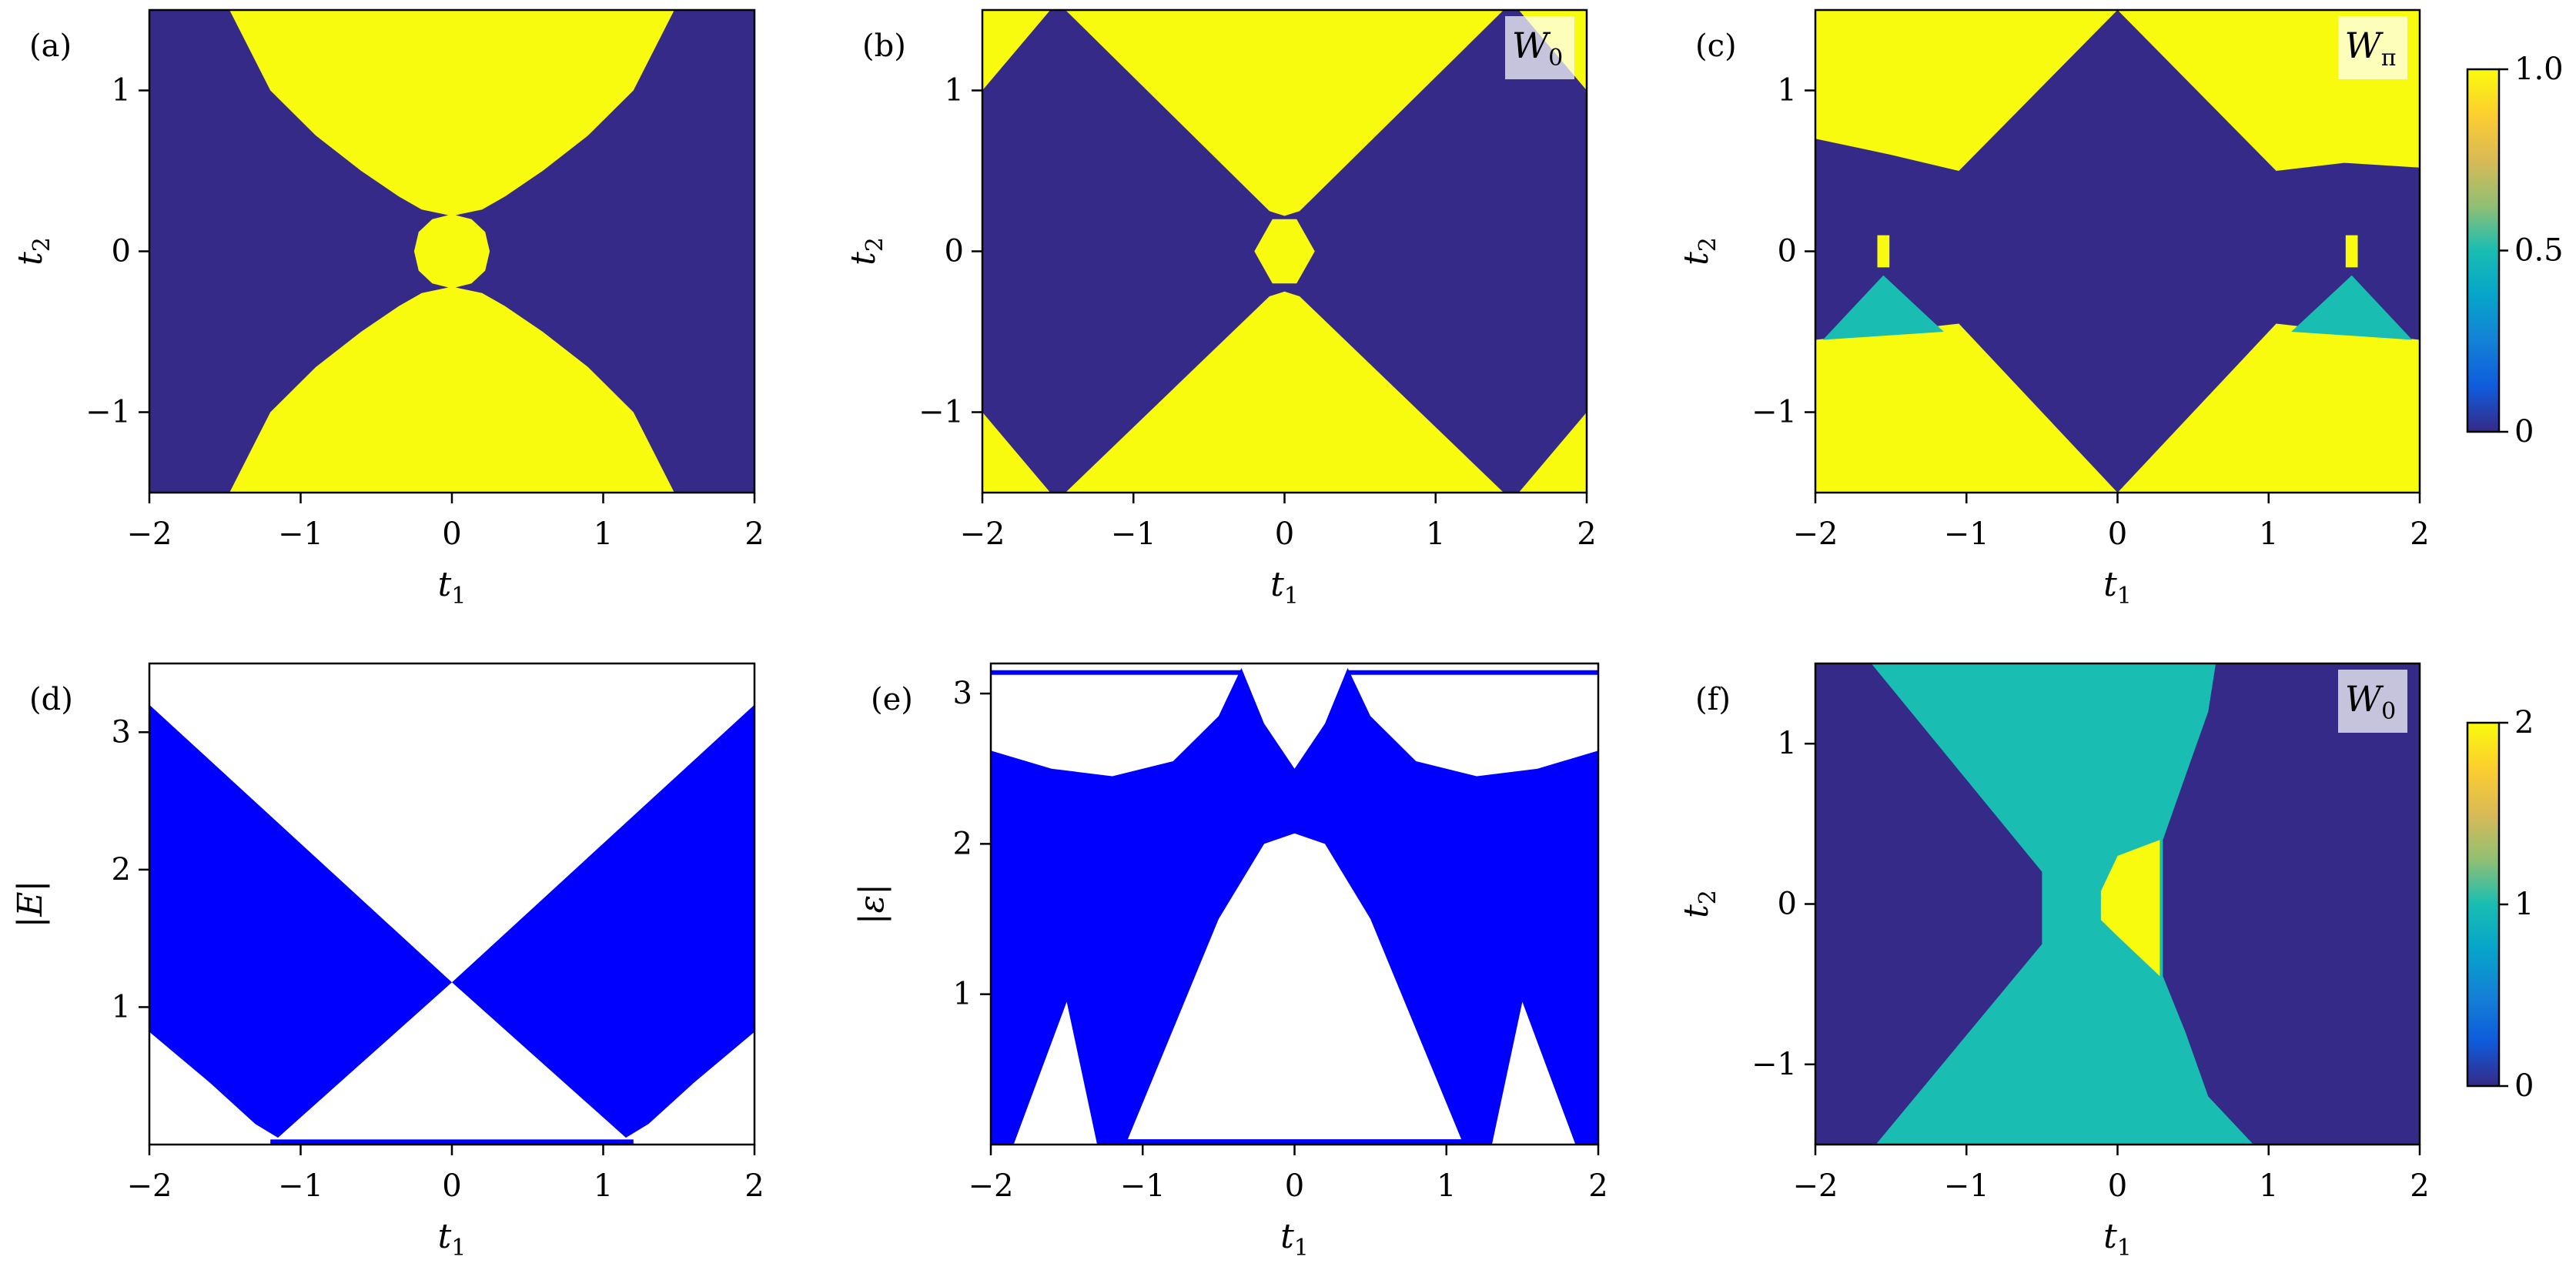 The height and width of the screenshot is (1280, 2576). Describe the element at coordinates (892, 700) in the screenshot. I see `panel-label: (e)` at that location.